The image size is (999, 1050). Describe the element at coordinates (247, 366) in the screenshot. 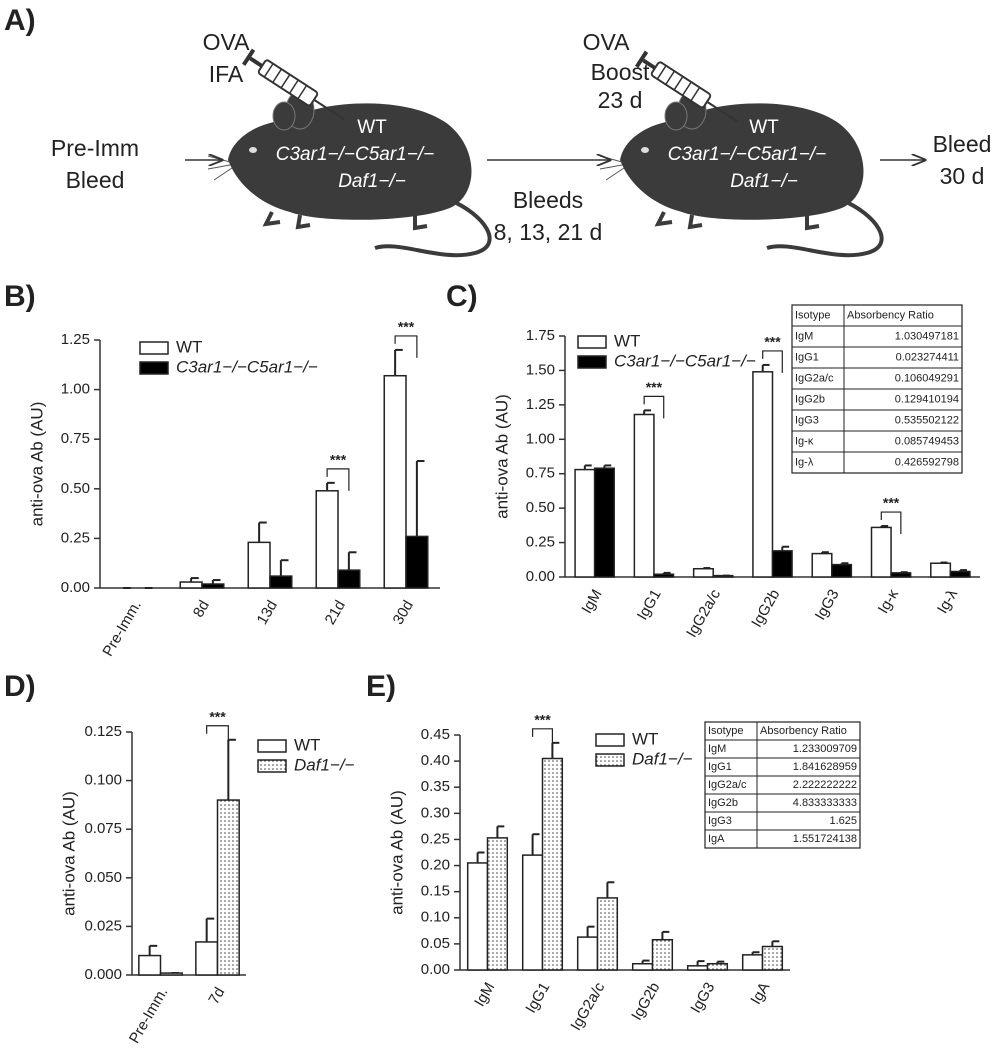

I see `legend-label: C3ar1−/−C5ar1−/−` at that location.